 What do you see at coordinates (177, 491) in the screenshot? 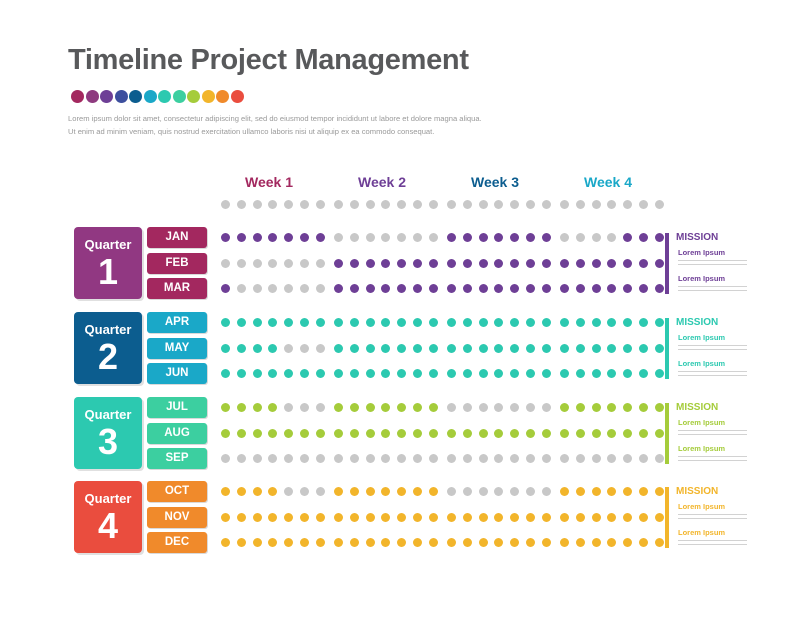
I see `month-oct: OCT` at bounding box center [177, 491].